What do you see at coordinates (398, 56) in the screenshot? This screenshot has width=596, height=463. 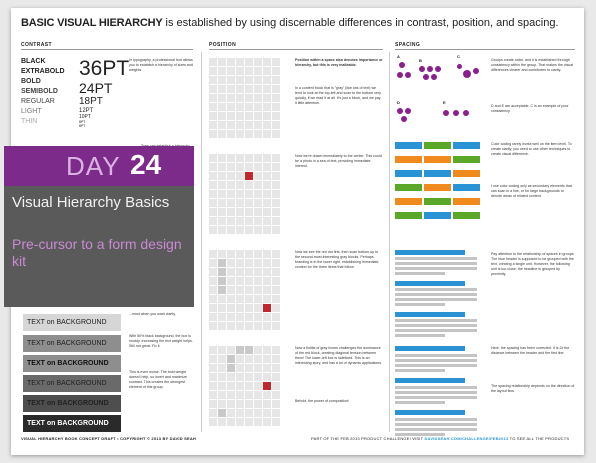 I see `group-label-a: A` at bounding box center [398, 56].